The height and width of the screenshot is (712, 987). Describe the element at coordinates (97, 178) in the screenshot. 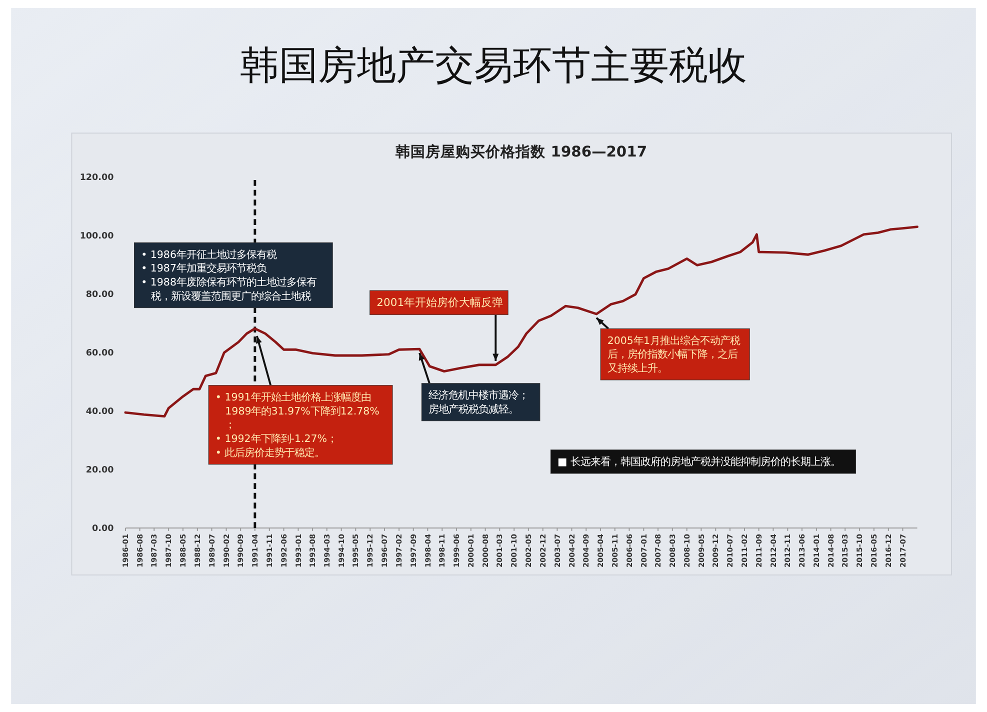

I see `y-tick-label: 120.00` at that location.